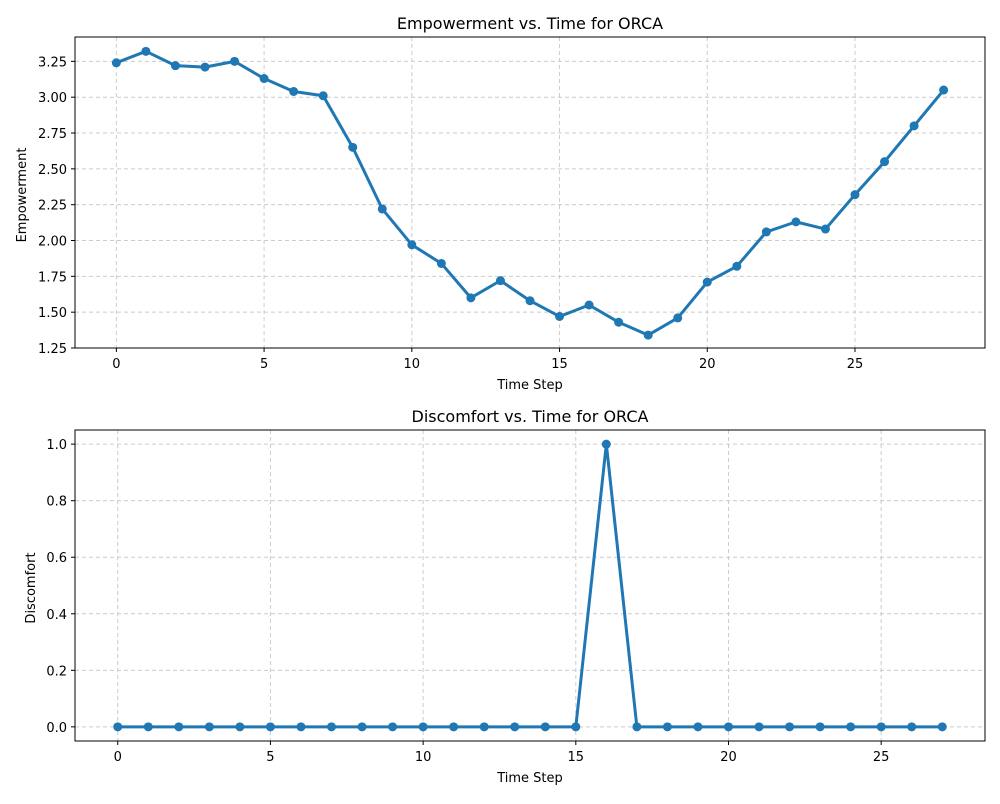  Describe the element at coordinates (56, 445) in the screenshot. I see `y-tick-label: 1.0` at that location.